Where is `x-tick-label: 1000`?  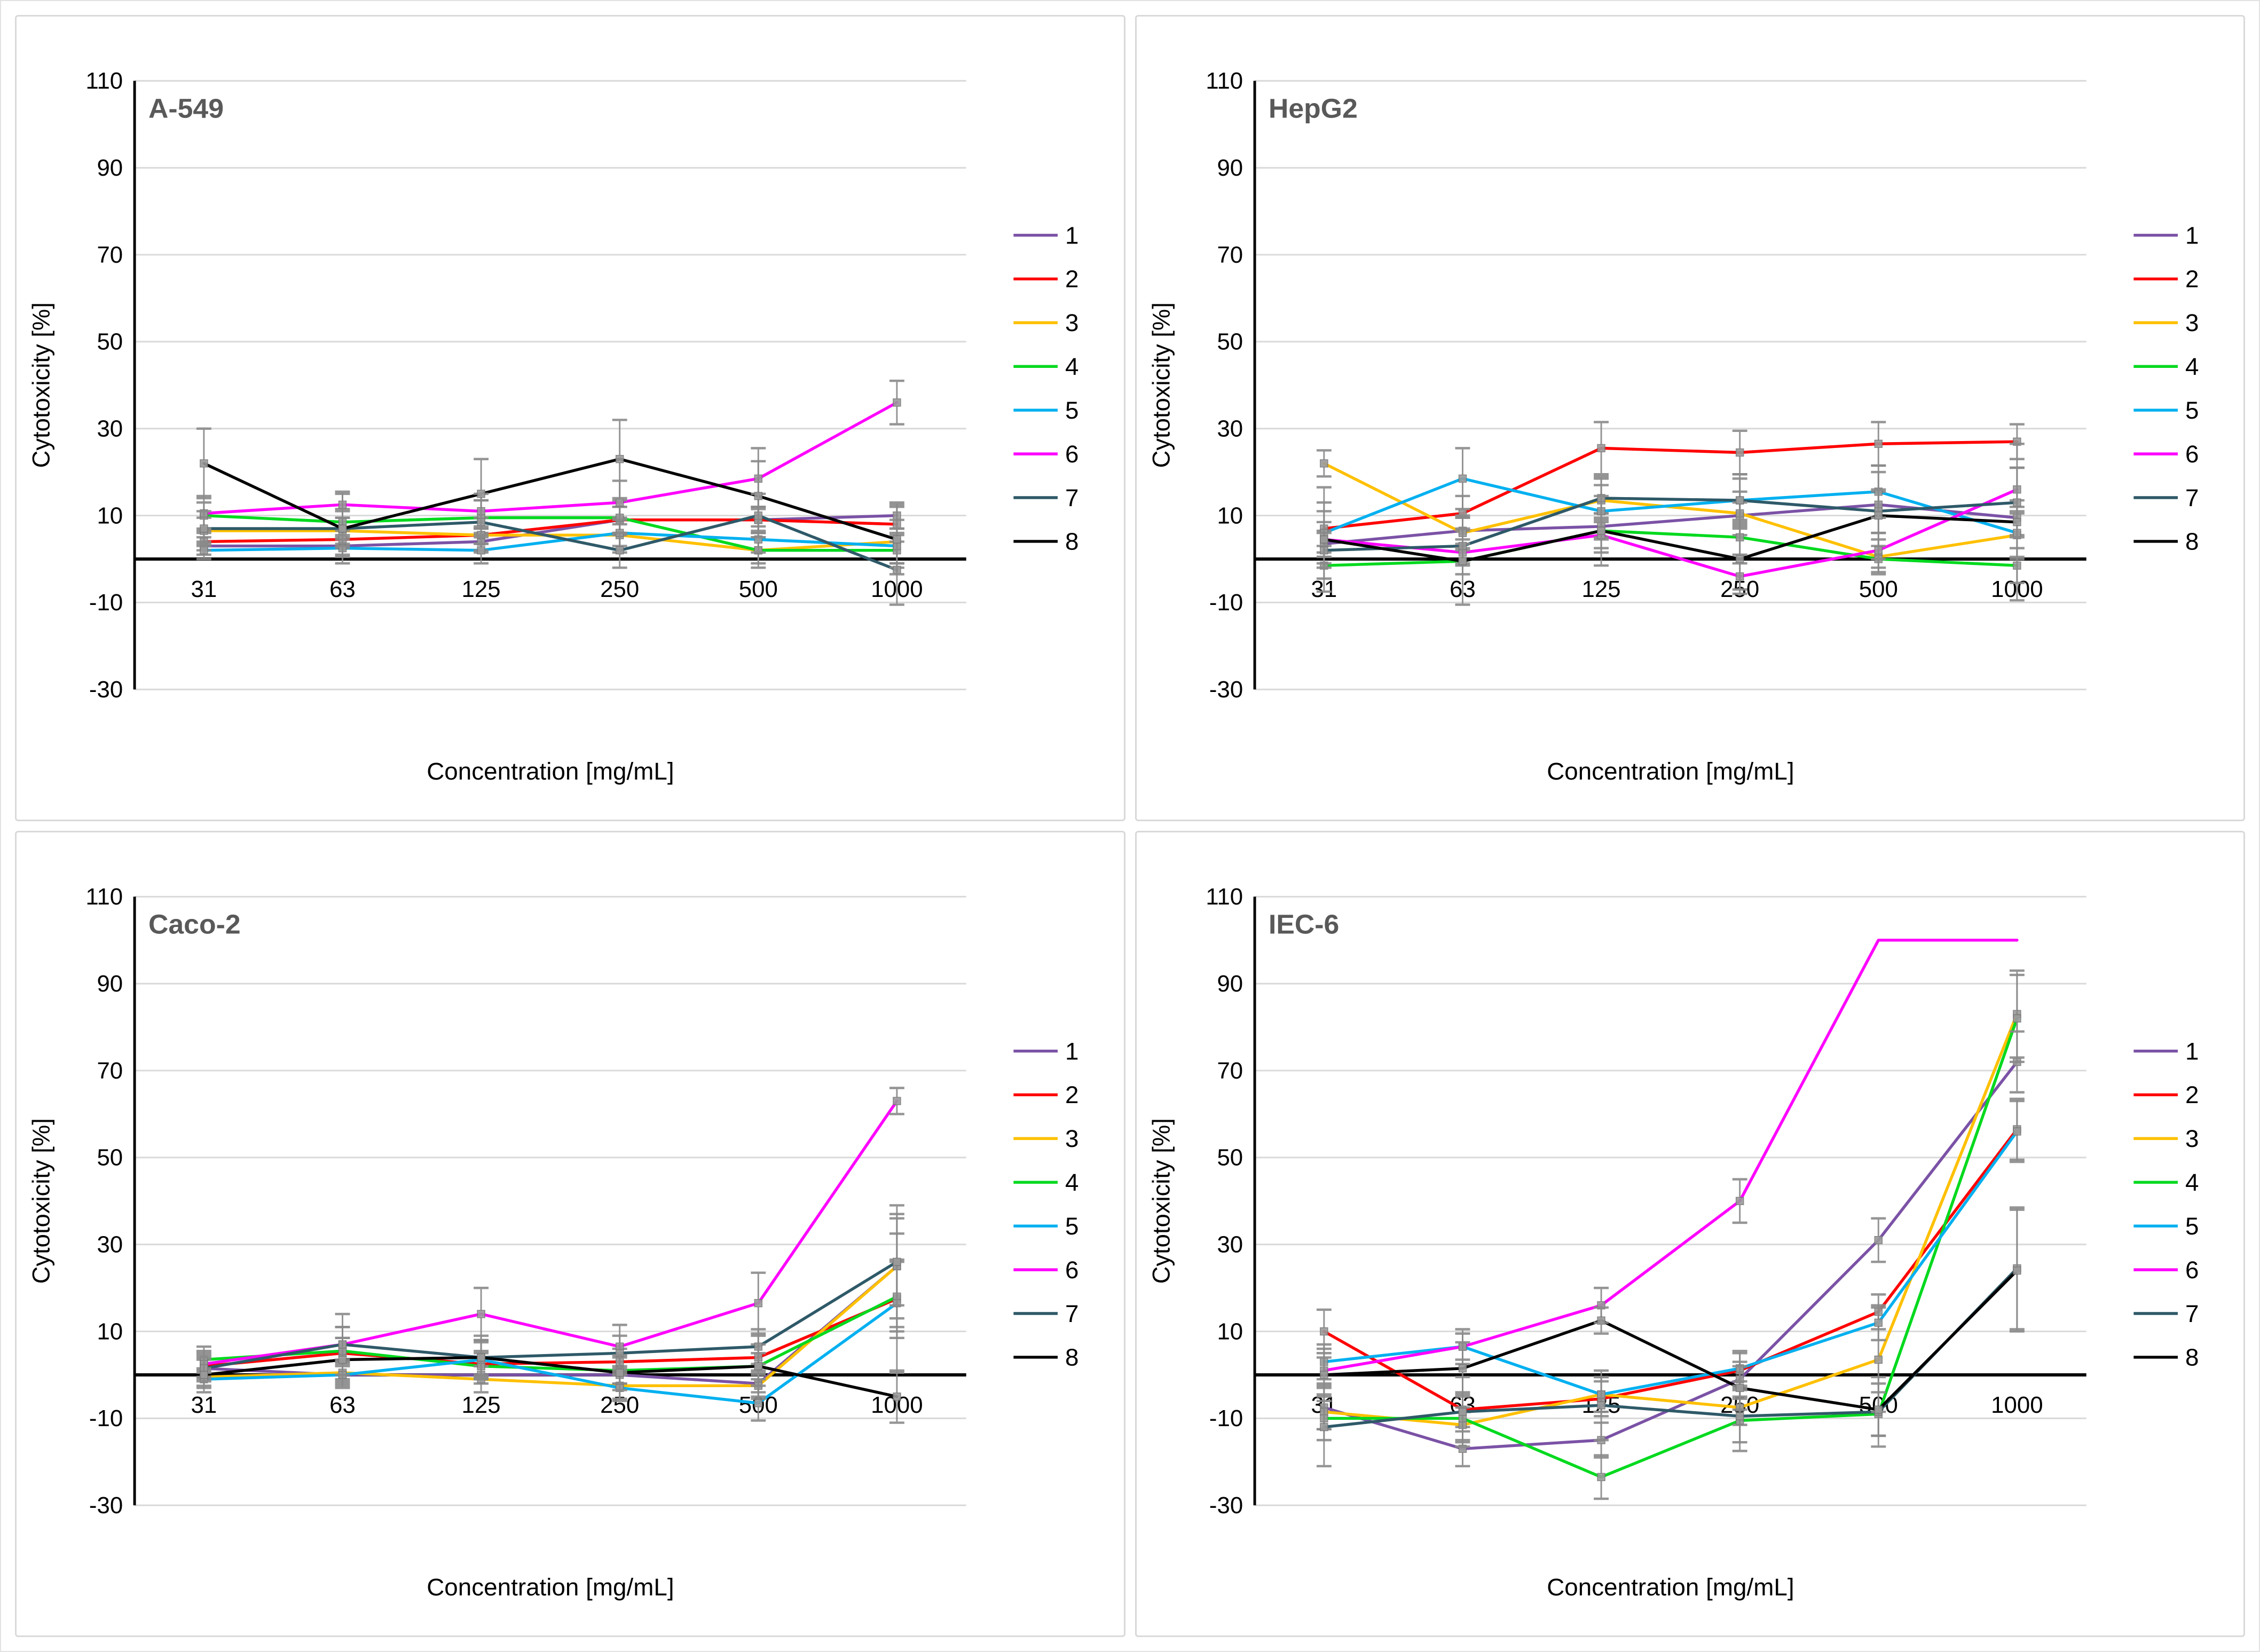 x-tick-label: 1000 is located at coordinates (2017, 1405).